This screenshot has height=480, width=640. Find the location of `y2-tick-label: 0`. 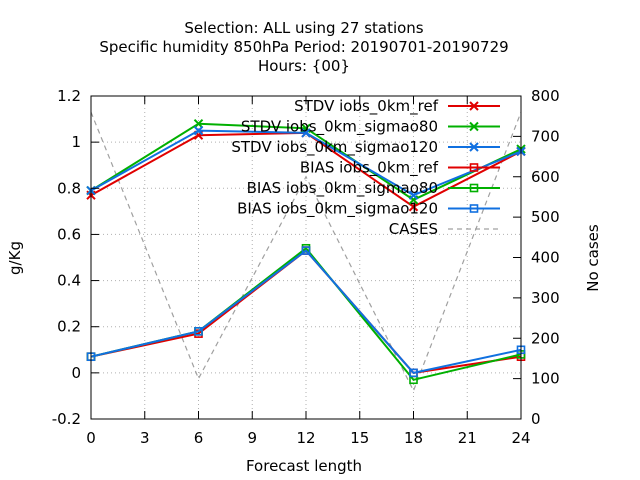

y2-tick-label: 0 is located at coordinates (536, 419).